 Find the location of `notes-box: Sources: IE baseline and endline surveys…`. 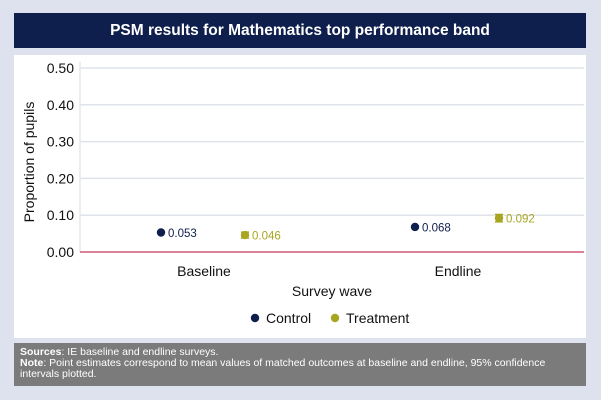

notes-box: Sources: IE baseline and endline surveys… is located at coordinates (300, 364).